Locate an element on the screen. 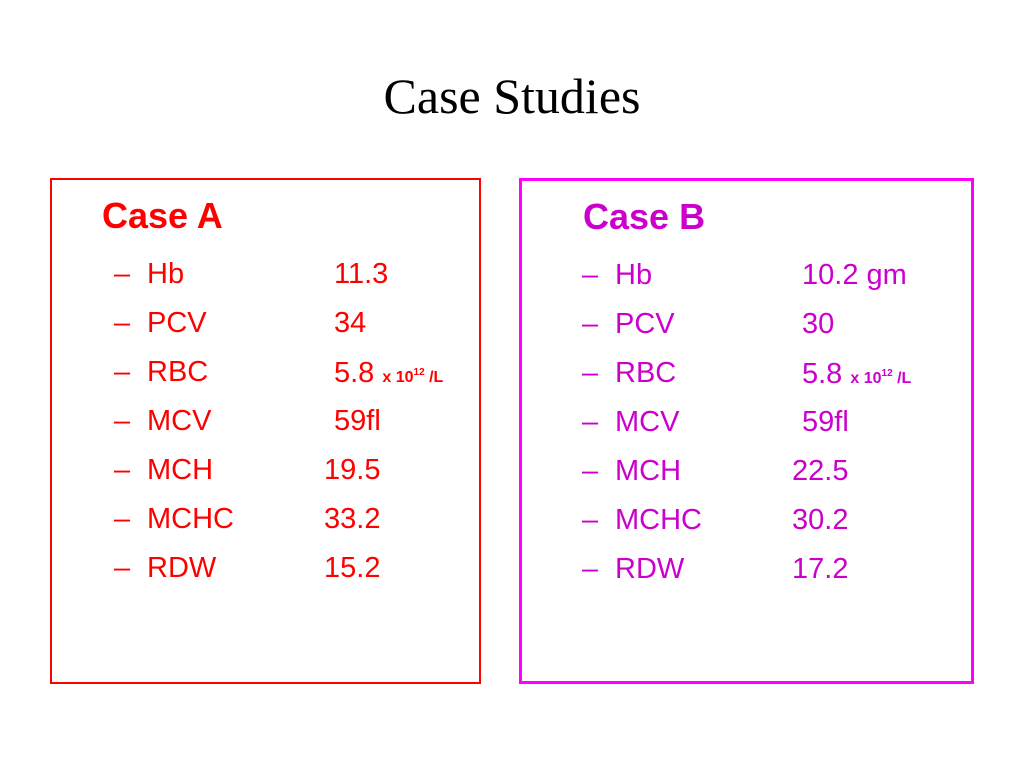  parameter-value: 15.2 is located at coordinates (352, 568).